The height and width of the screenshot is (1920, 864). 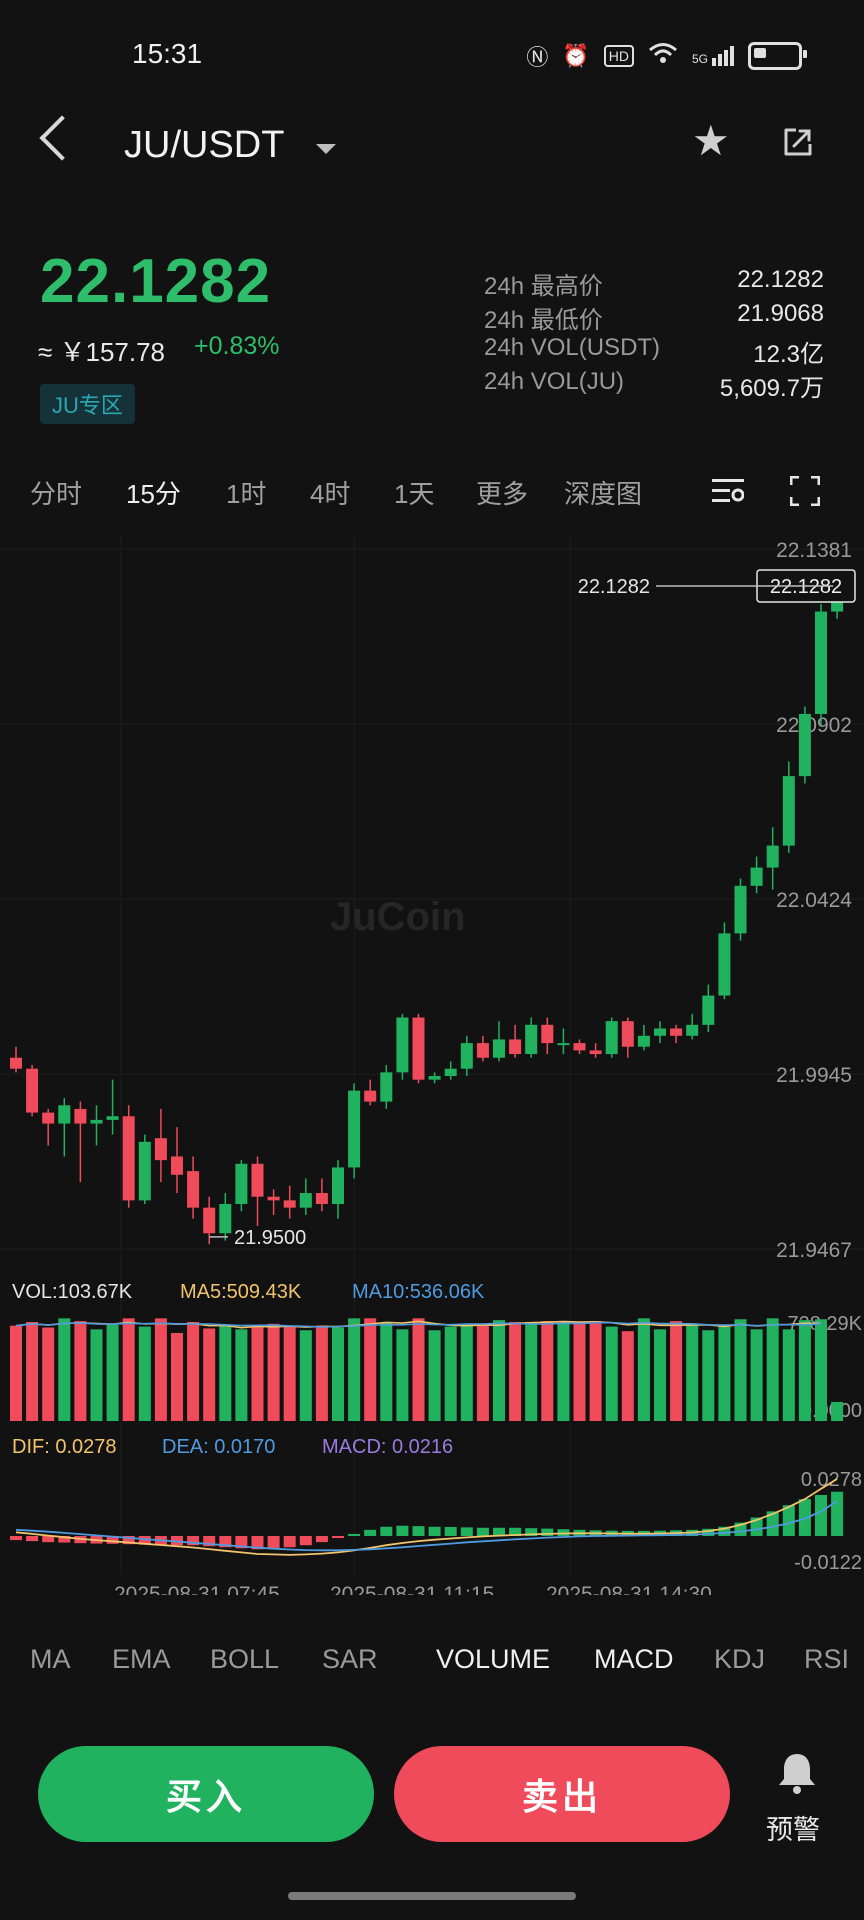 I want to click on macd-dif-label: DIF: 0.0278, so click(x=64, y=1447).